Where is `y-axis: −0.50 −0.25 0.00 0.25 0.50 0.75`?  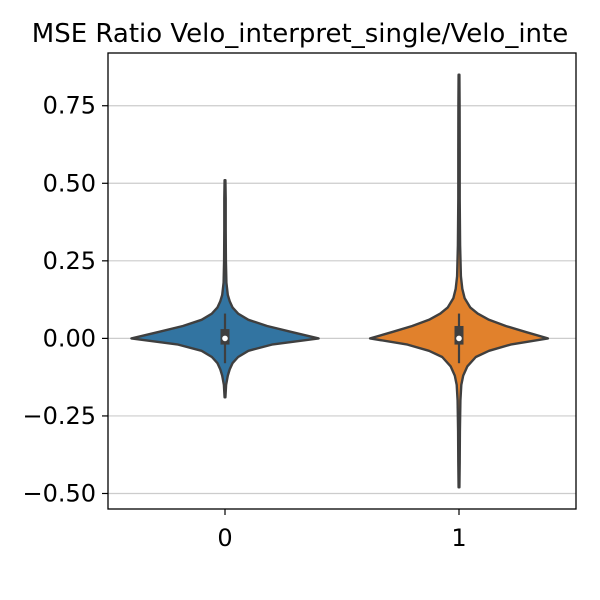
y-axis: −0.50 −0.25 0.00 0.25 0.50 0.75 is located at coordinates (65, 299).